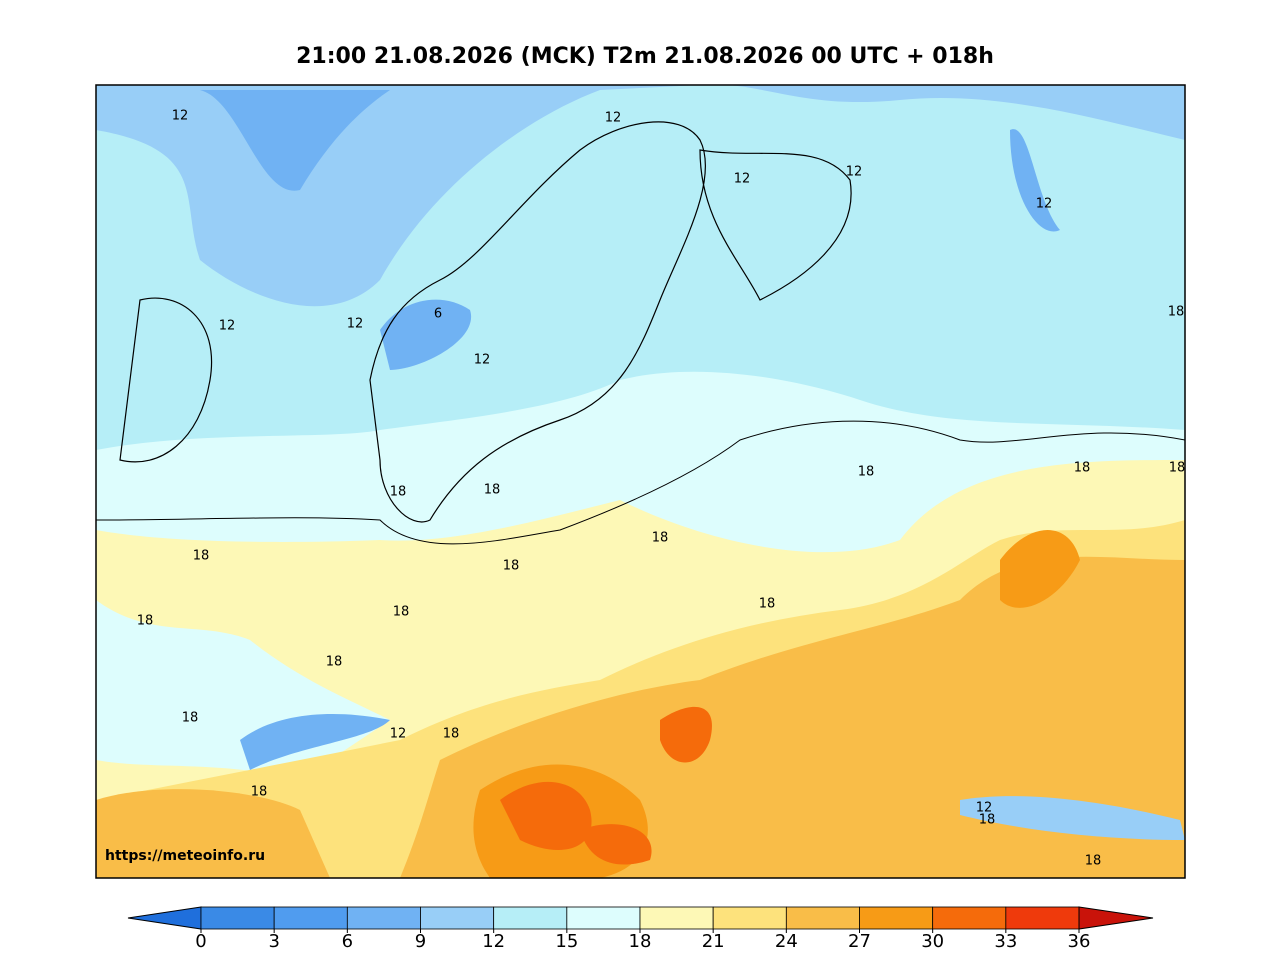 This screenshot has height=967, width=1281. What do you see at coordinates (200, 941) in the screenshot?
I see `colorbar-tick-label: 0` at bounding box center [200, 941].